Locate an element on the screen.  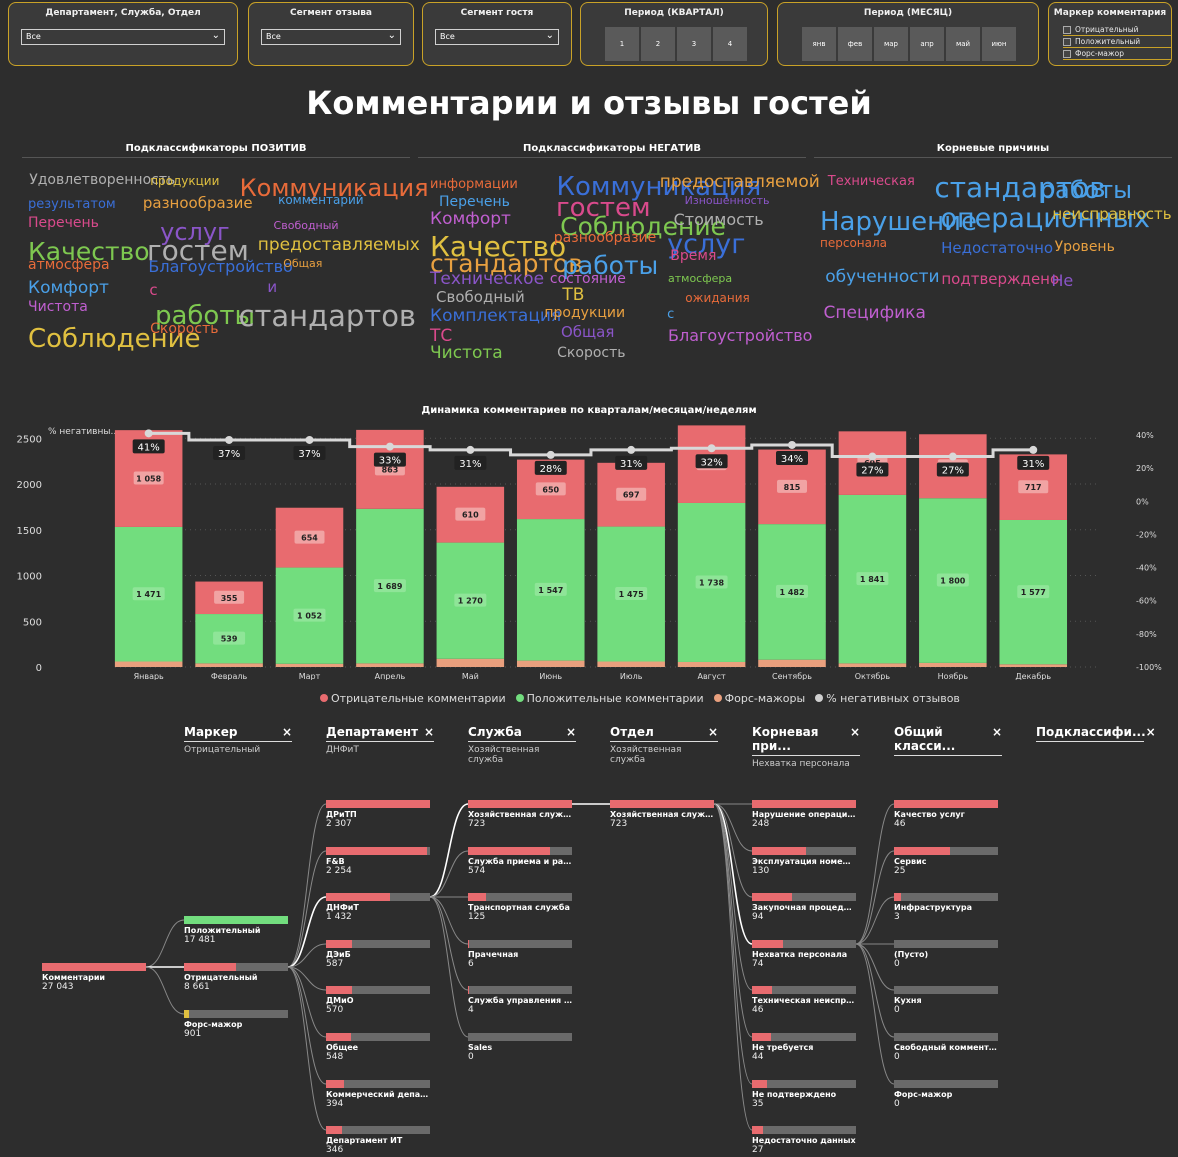
tree-level-header: Департамент × ДНФиТ is located at coordinates (380, 740).